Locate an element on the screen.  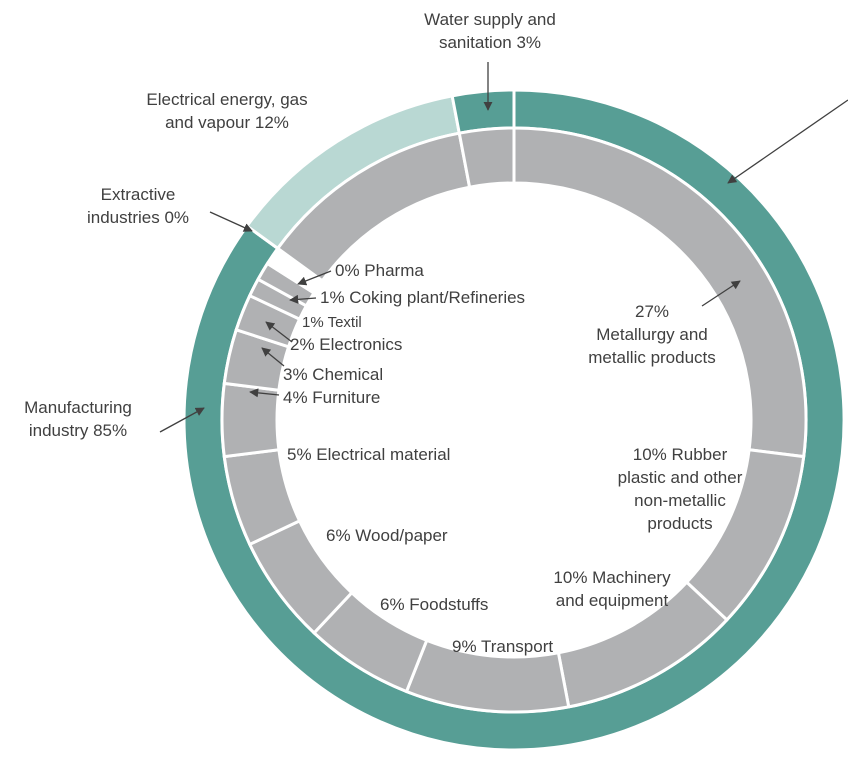
segment-label: 6% Wood/paper is located at coordinates (387, 535).